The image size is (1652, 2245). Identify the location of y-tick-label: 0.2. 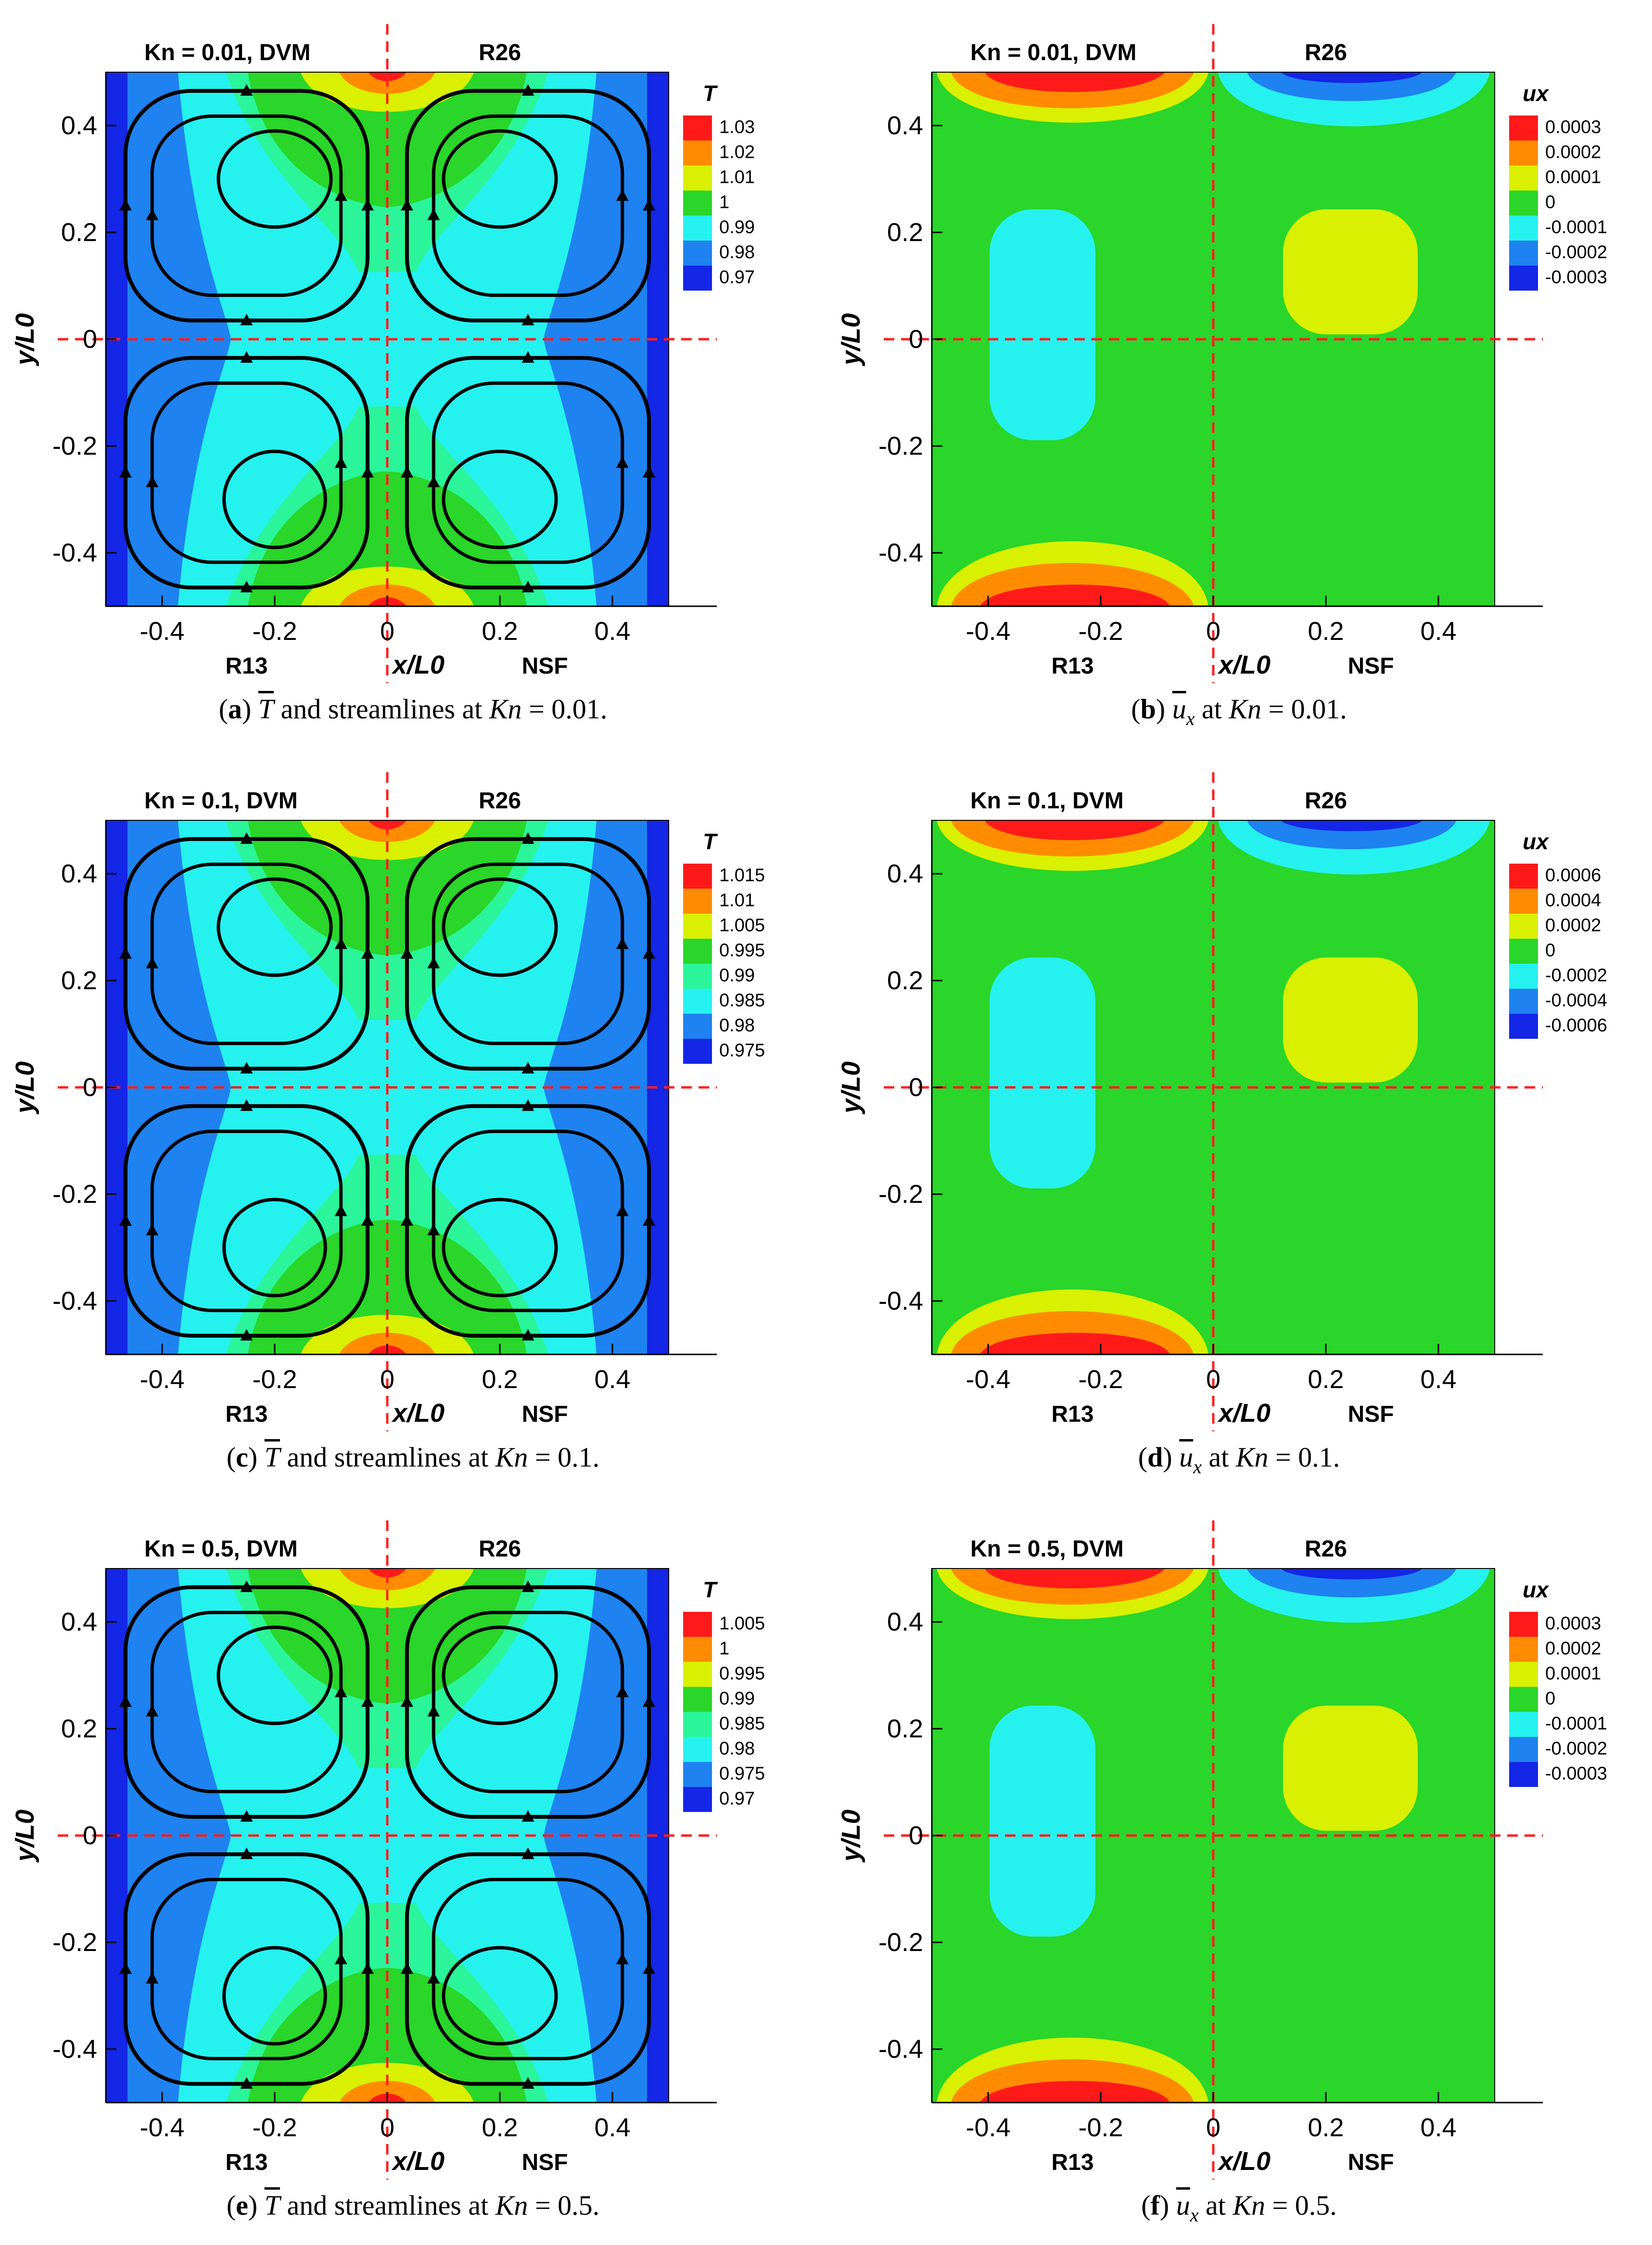
(79, 1729).